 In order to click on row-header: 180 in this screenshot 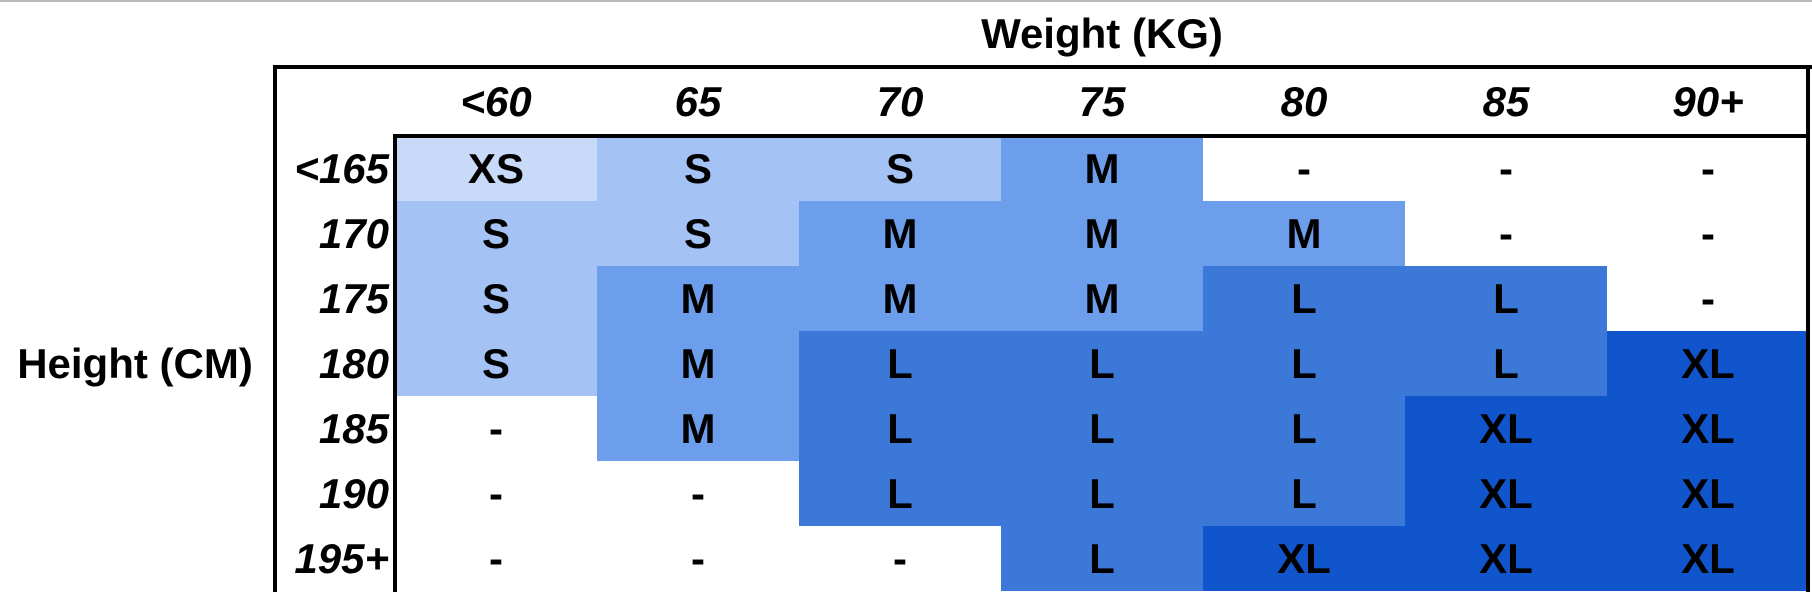, I will do `click(353, 363)`.